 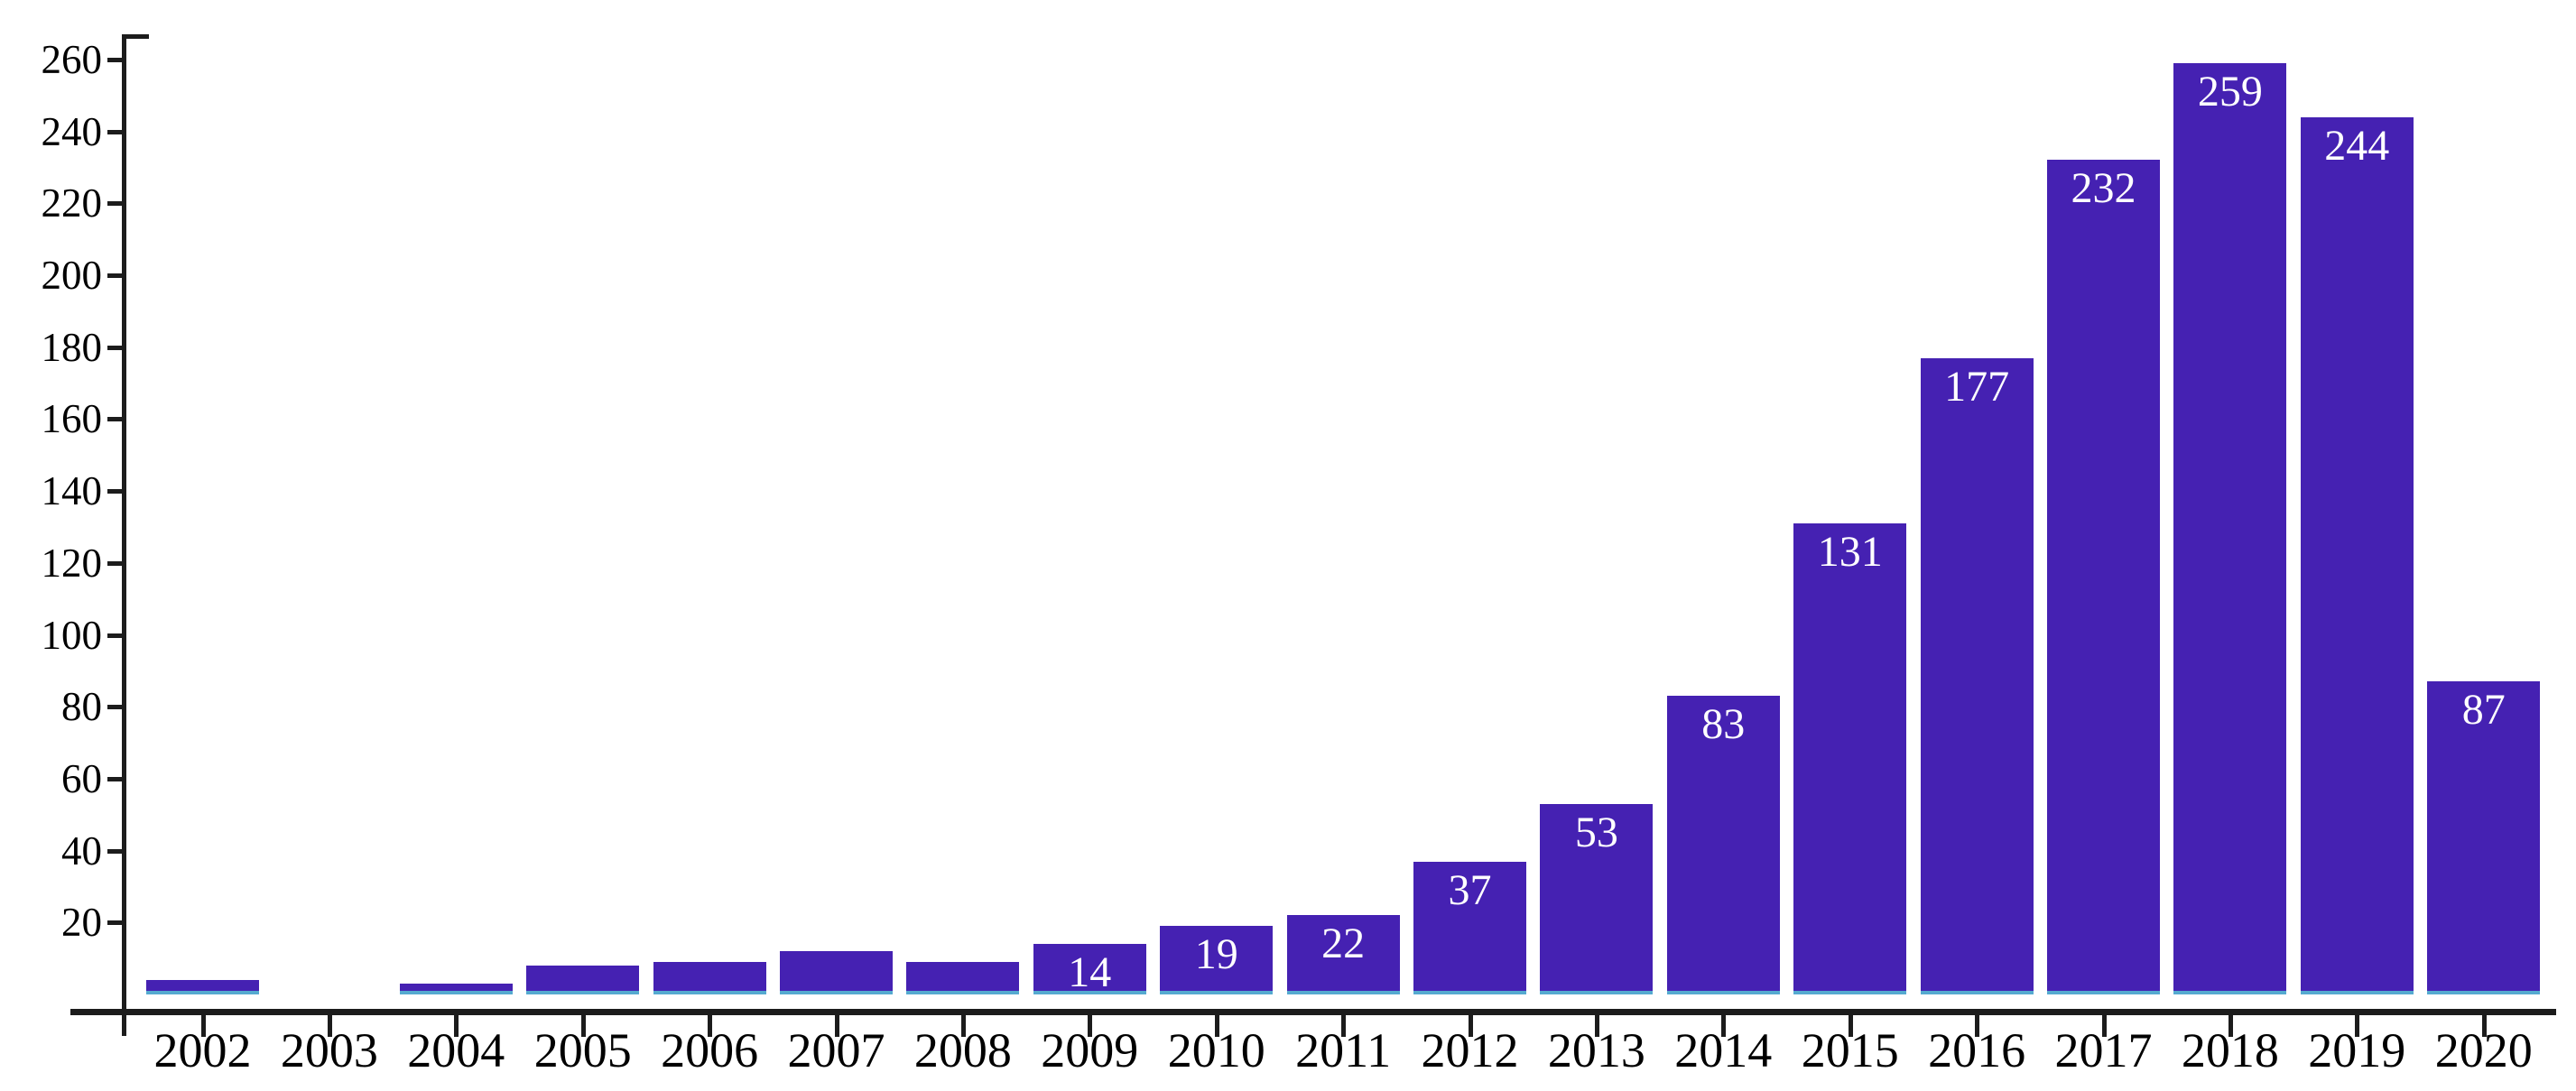 I want to click on bar-2012: 37, so click(x=1469, y=927).